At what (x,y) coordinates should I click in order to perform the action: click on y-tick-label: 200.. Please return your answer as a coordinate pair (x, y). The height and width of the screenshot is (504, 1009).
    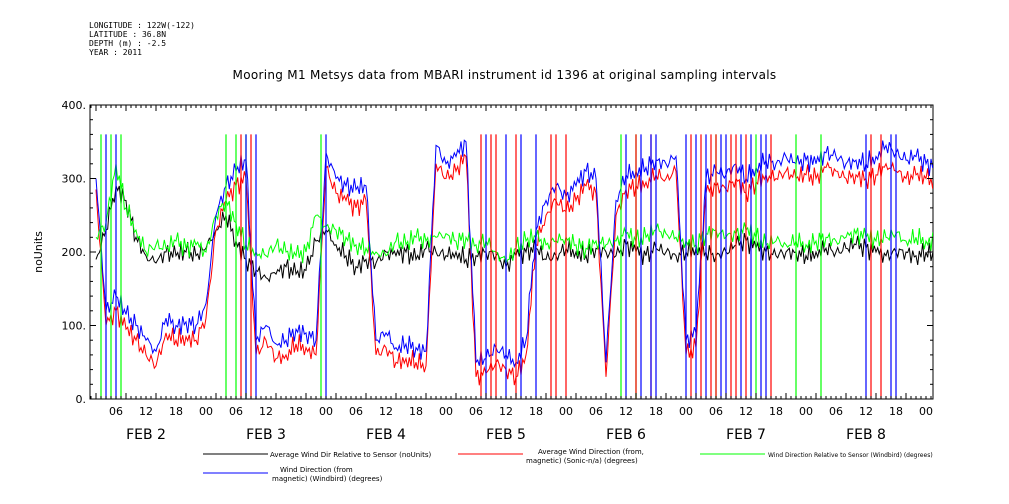
    Looking at the image, I should click on (74, 252).